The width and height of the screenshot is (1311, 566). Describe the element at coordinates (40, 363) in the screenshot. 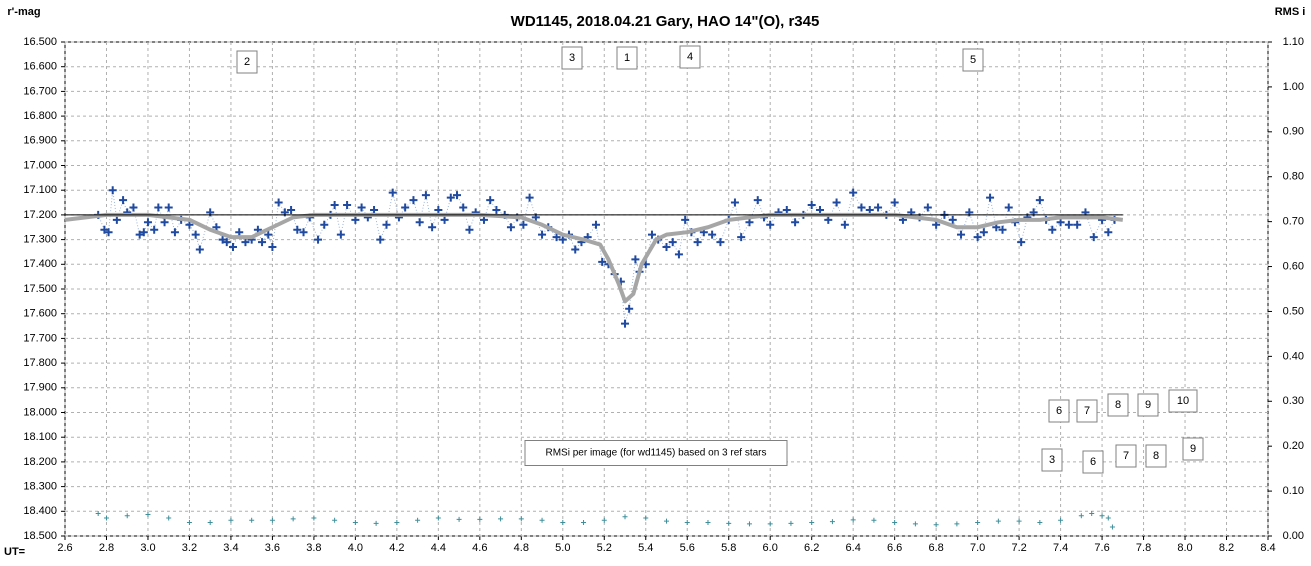

I see `y-tick-label: 17.800` at that location.